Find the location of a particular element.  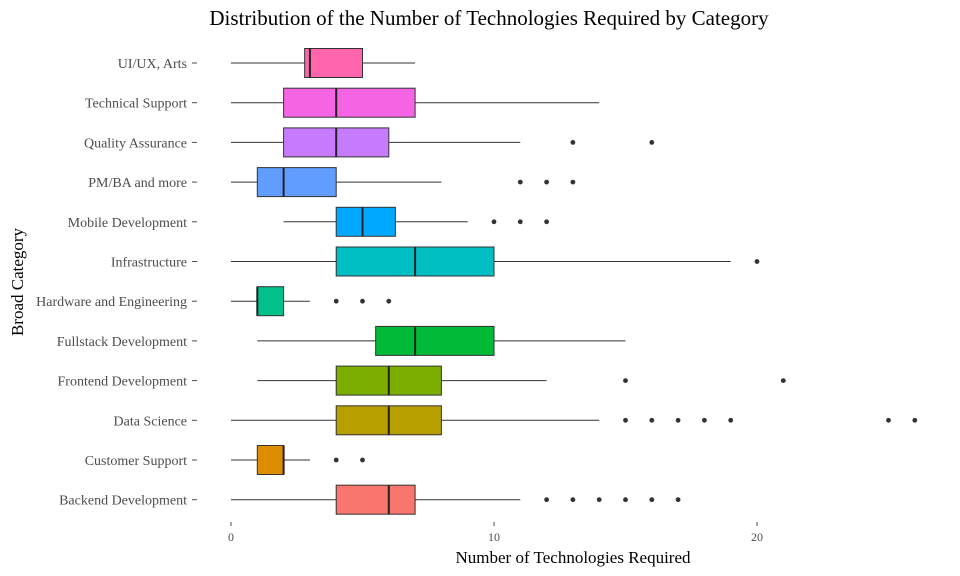

y-tick-label: Quality Assurance is located at coordinates (135, 143).